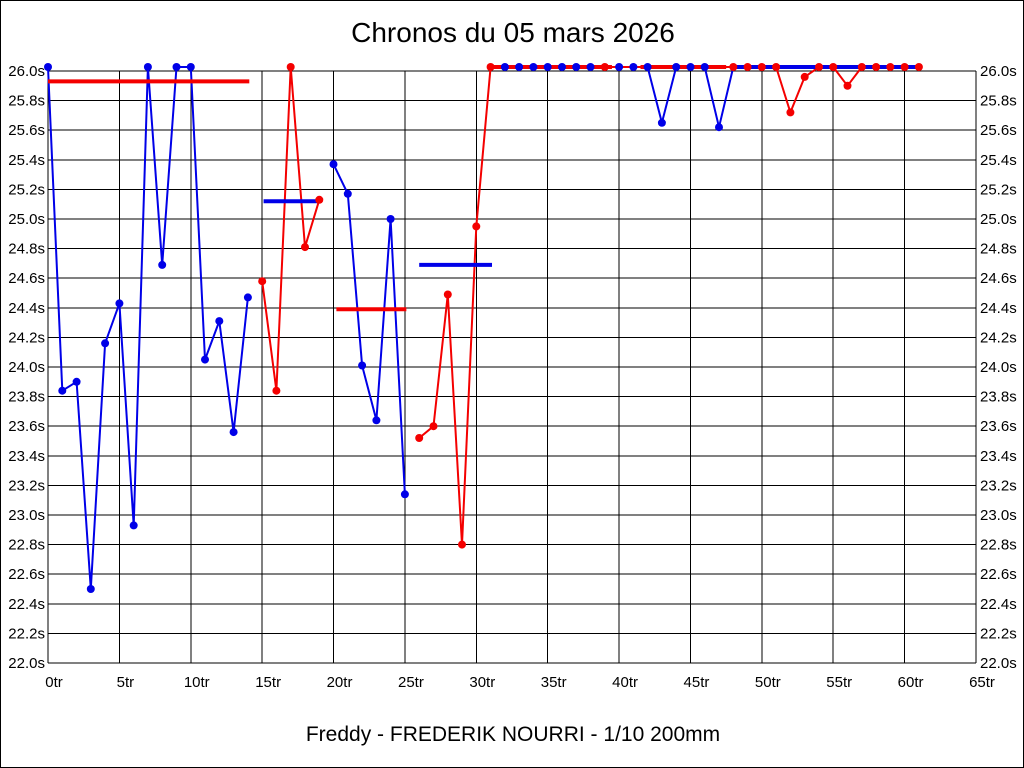  I want to click on y-axis-label-left: 25.0s, so click(26, 219).